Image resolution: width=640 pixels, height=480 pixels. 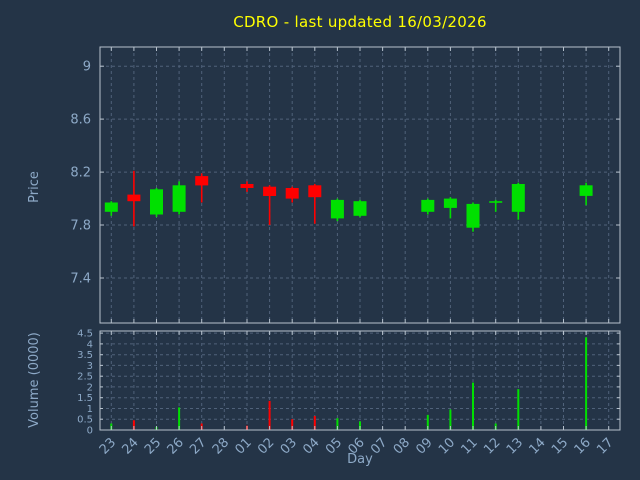 I want to click on price-tick-label: 7.8, so click(x=80, y=226).